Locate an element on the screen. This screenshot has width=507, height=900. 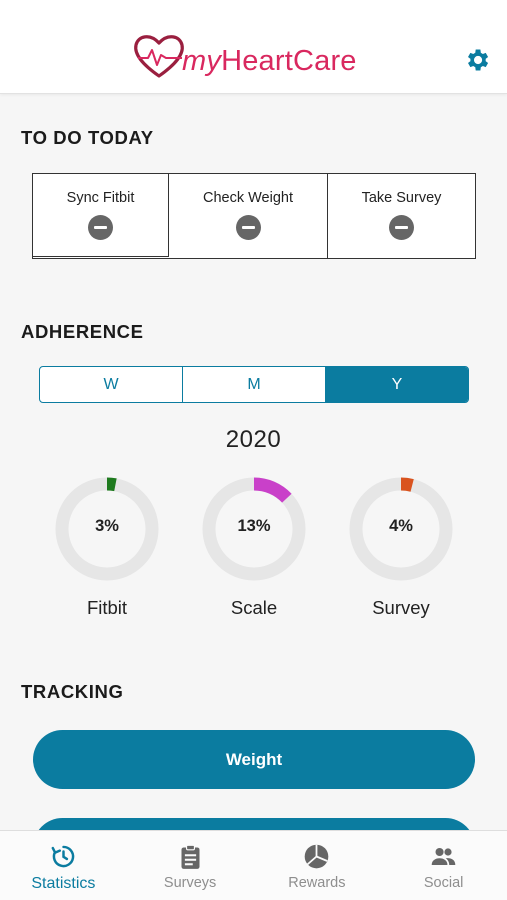
app-header: myHeartCare is located at coordinates (253, 47).